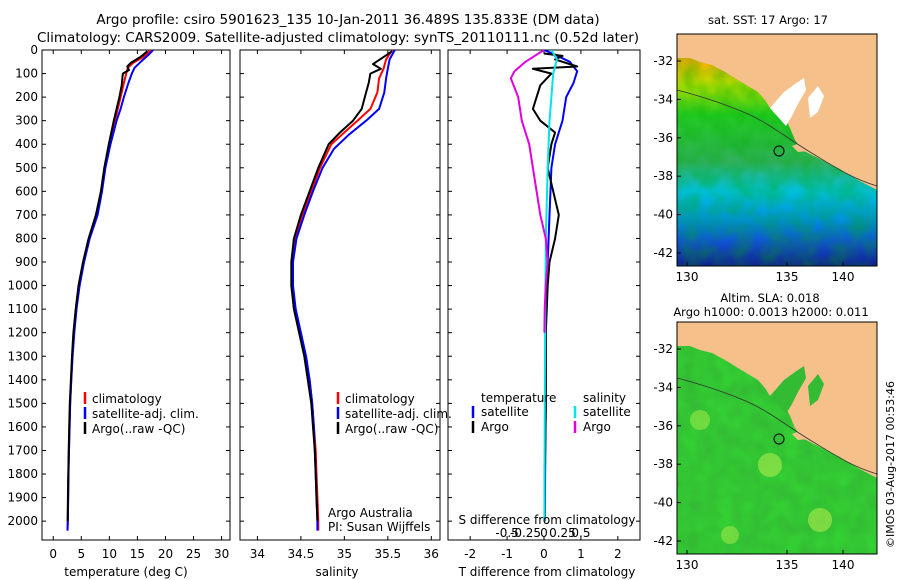 The image size is (900, 580). I want to click on lon-tick-label: 140, so click(843, 565).